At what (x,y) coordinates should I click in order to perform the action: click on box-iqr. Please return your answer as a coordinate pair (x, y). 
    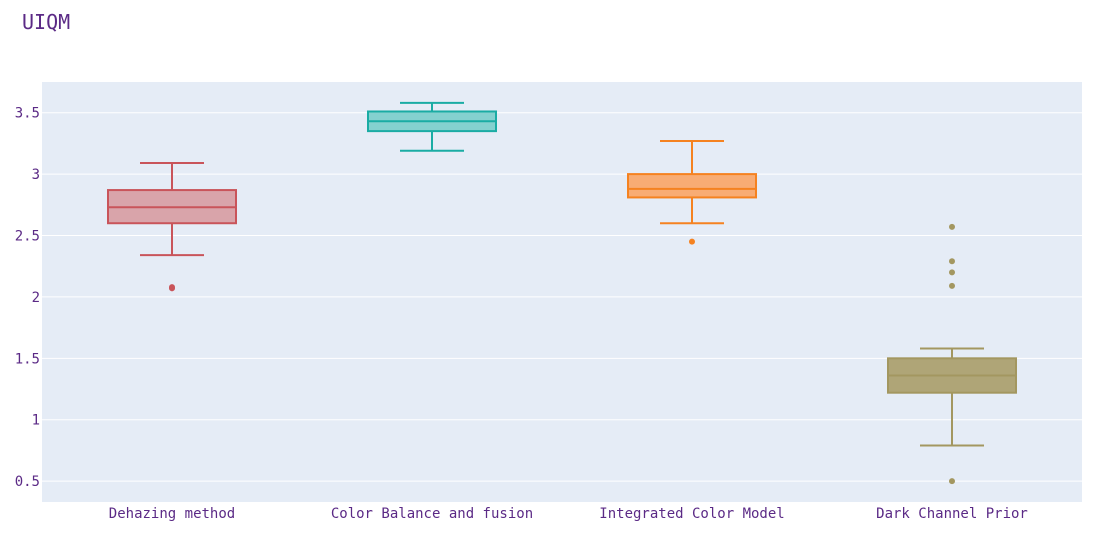
    Looking at the image, I should click on (692, 186).